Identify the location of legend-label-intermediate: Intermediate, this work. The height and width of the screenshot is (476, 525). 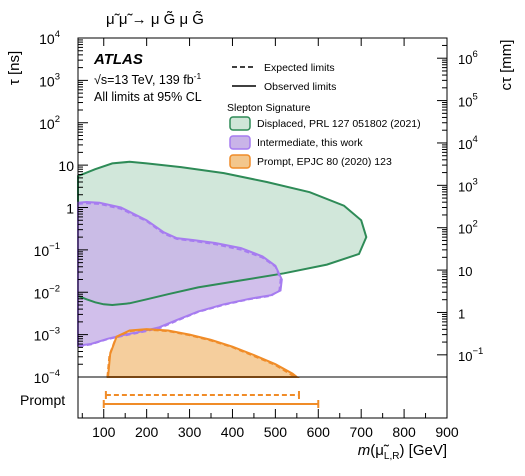
(310, 143).